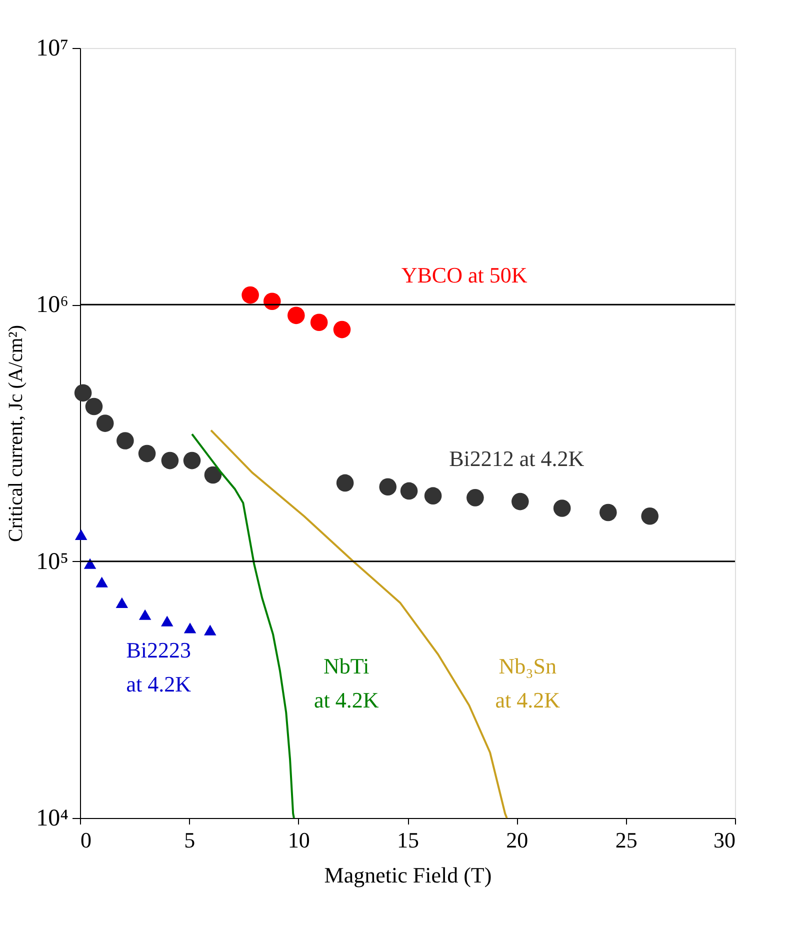  Describe the element at coordinates (408, 875) in the screenshot. I see `x-axis-title: Magnetic Field (T)` at that location.